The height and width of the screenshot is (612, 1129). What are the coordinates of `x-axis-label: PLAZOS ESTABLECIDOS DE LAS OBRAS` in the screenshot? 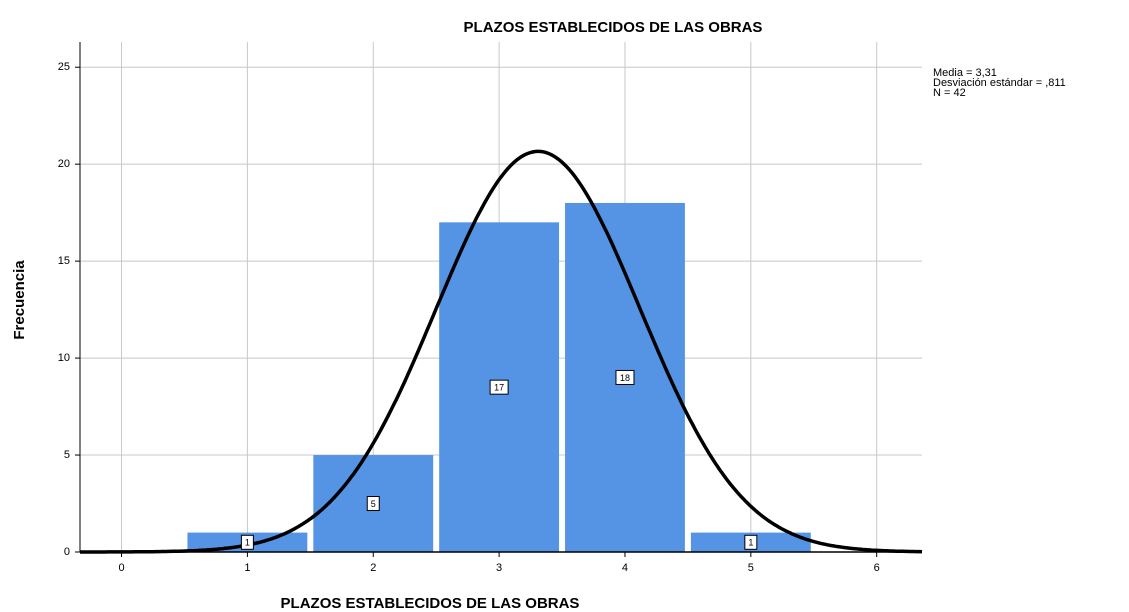 It's located at (430, 603).